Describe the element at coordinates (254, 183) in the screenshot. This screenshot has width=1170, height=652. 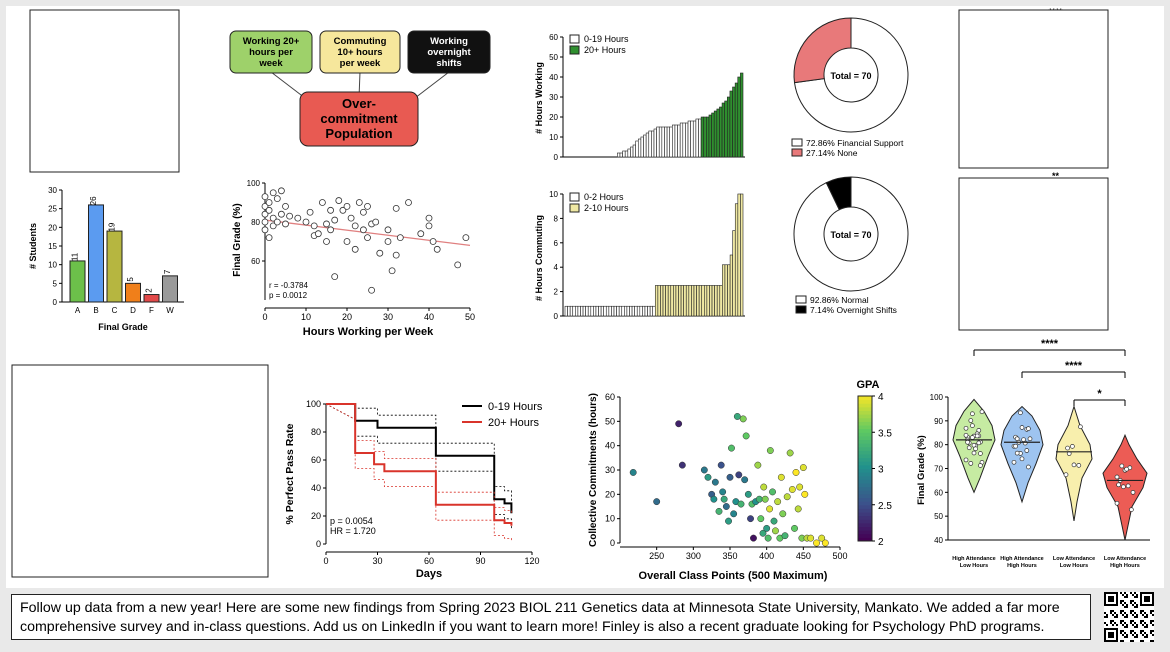
I see `y-tick-label: 100` at that location.